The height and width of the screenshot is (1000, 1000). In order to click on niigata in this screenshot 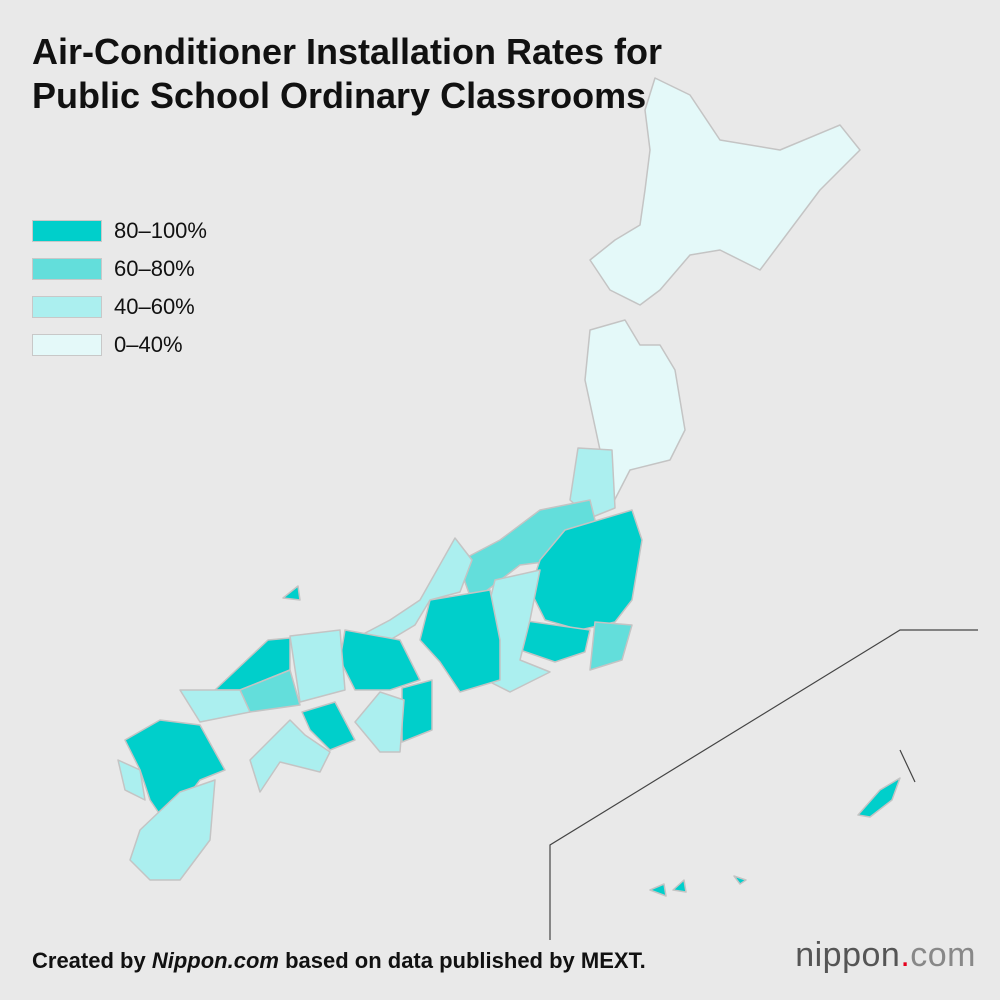, I will do `click(529, 551)`.